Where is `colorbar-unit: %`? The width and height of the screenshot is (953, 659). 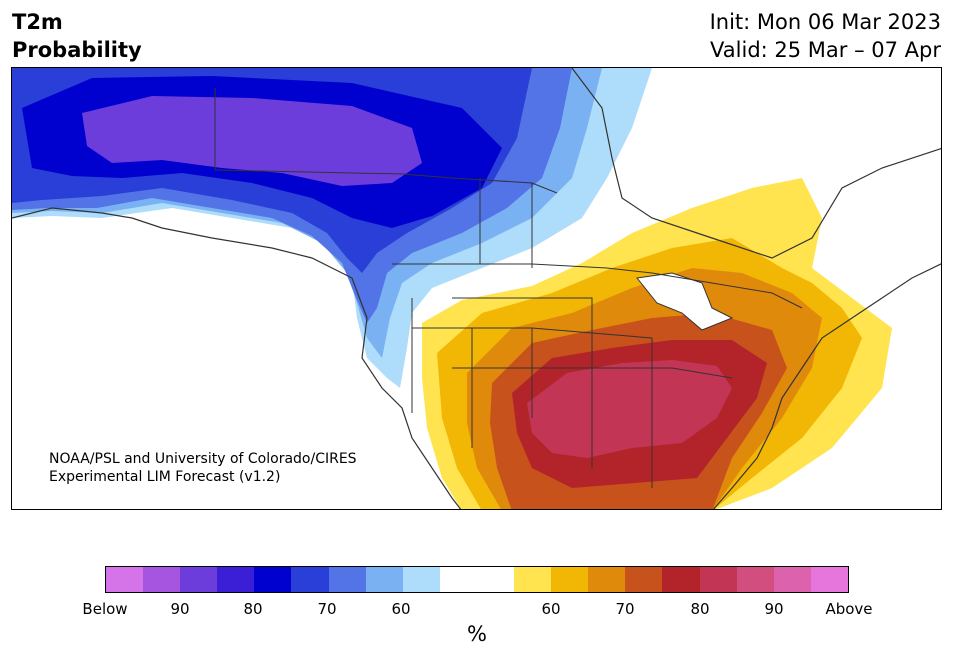 colorbar-unit: % is located at coordinates (477, 634).